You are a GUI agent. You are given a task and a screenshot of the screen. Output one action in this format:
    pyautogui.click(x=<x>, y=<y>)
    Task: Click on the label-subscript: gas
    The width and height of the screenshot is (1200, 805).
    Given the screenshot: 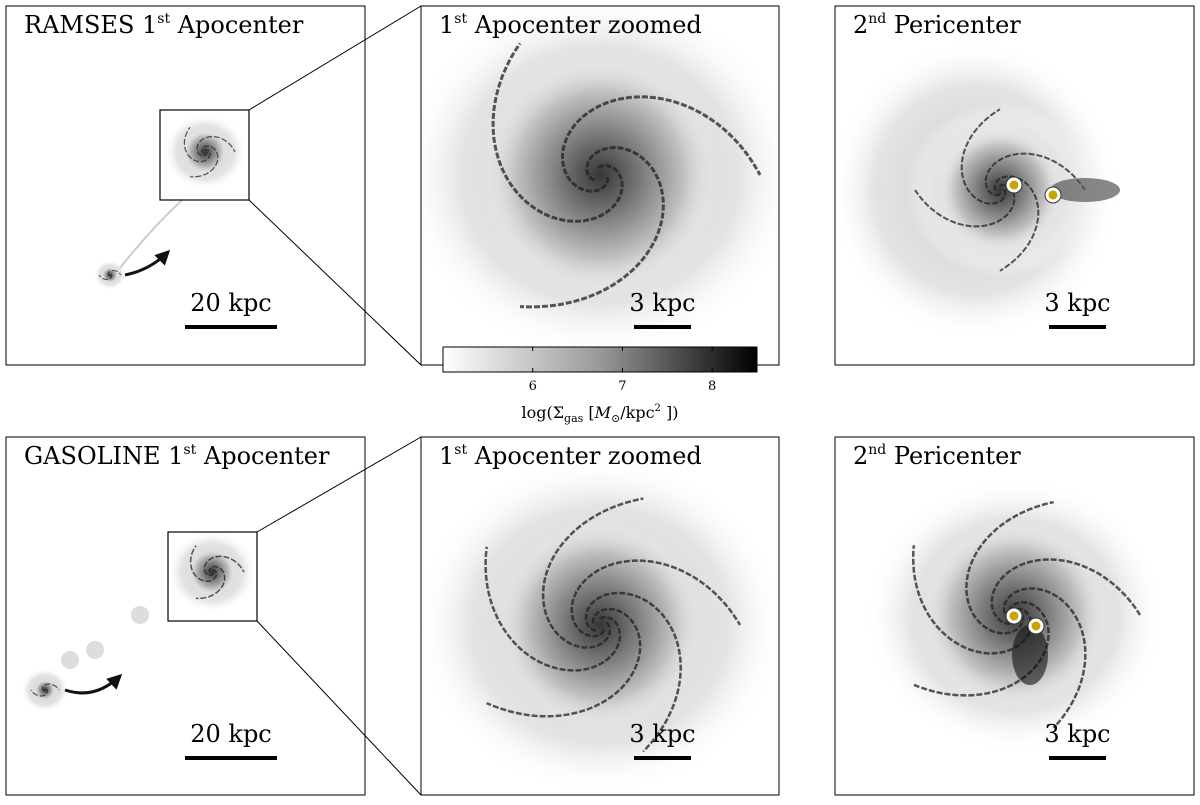 What is the action you would take?
    pyautogui.click(x=574, y=418)
    